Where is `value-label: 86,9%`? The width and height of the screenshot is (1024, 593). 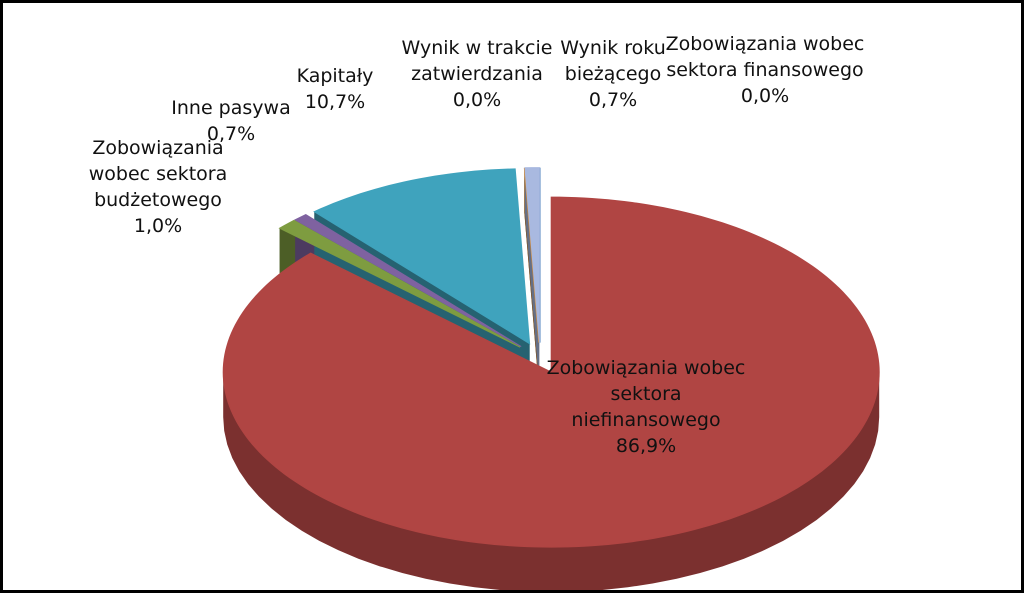 value-label: 86,9% is located at coordinates (646, 446).